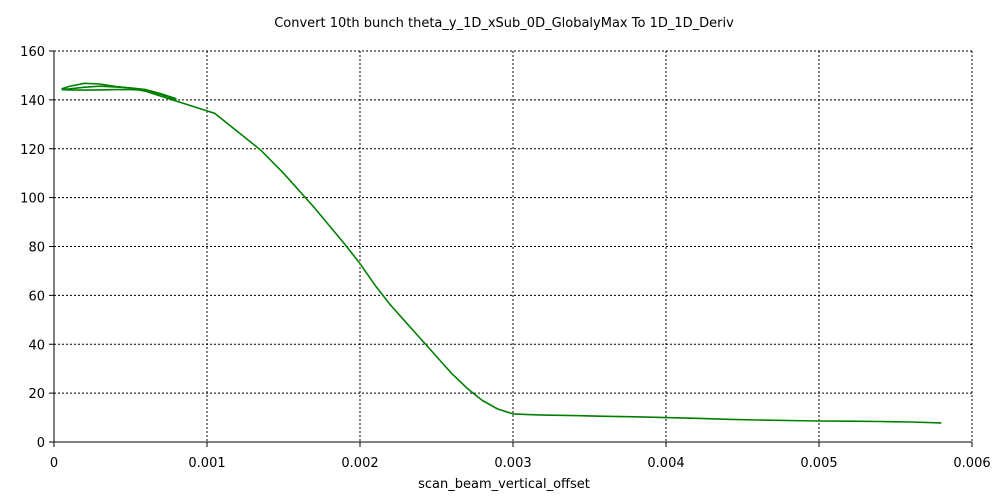  What do you see at coordinates (41, 443) in the screenshot?
I see `y-tick-label: 0` at bounding box center [41, 443].